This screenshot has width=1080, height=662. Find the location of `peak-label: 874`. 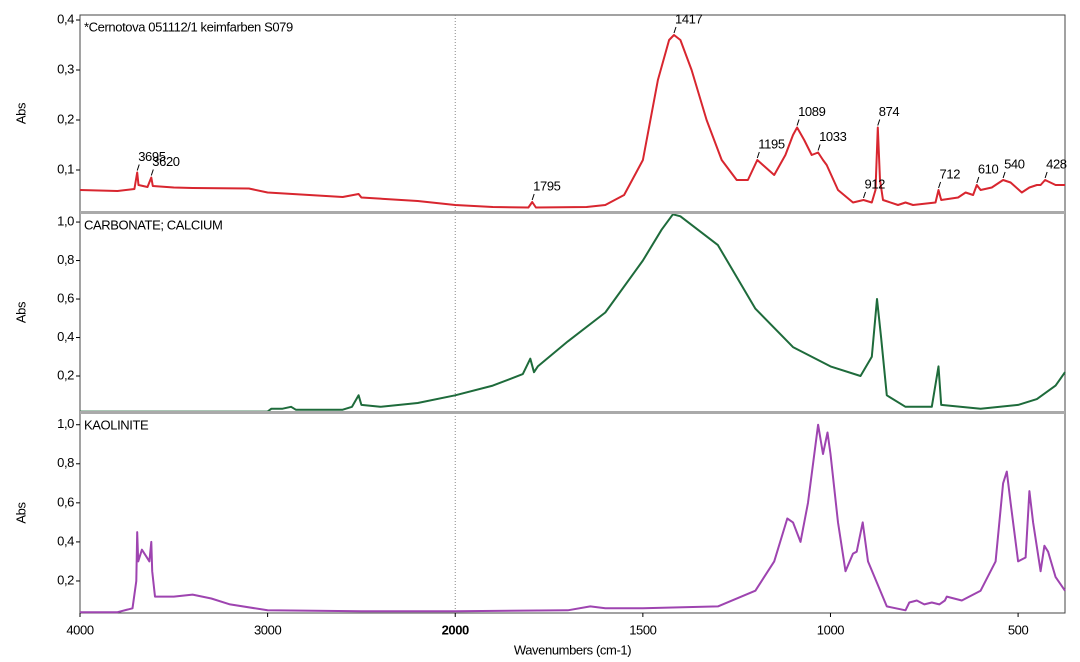

peak-label: 874 is located at coordinates (889, 111).